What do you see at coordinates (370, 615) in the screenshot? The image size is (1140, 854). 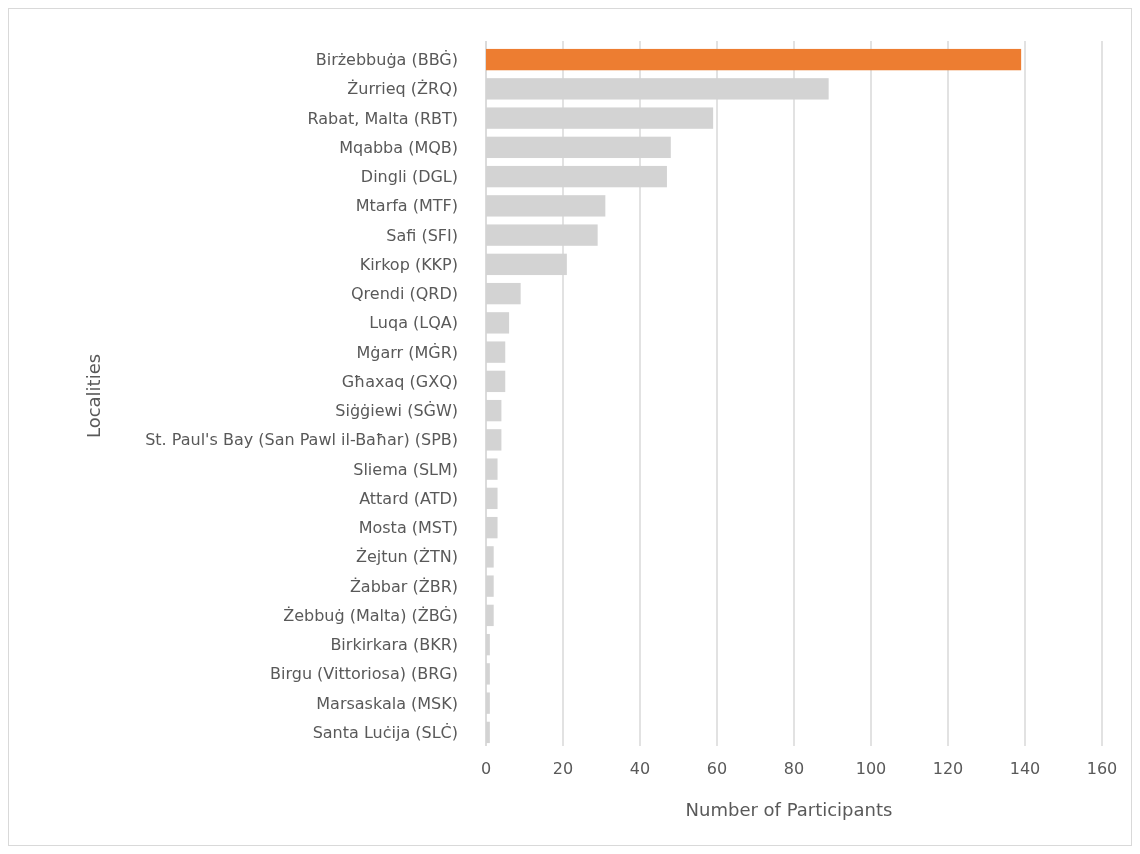 I see `y-tick-label: Żebbuġ (Malta) (ŻBĠ)` at bounding box center [370, 615].